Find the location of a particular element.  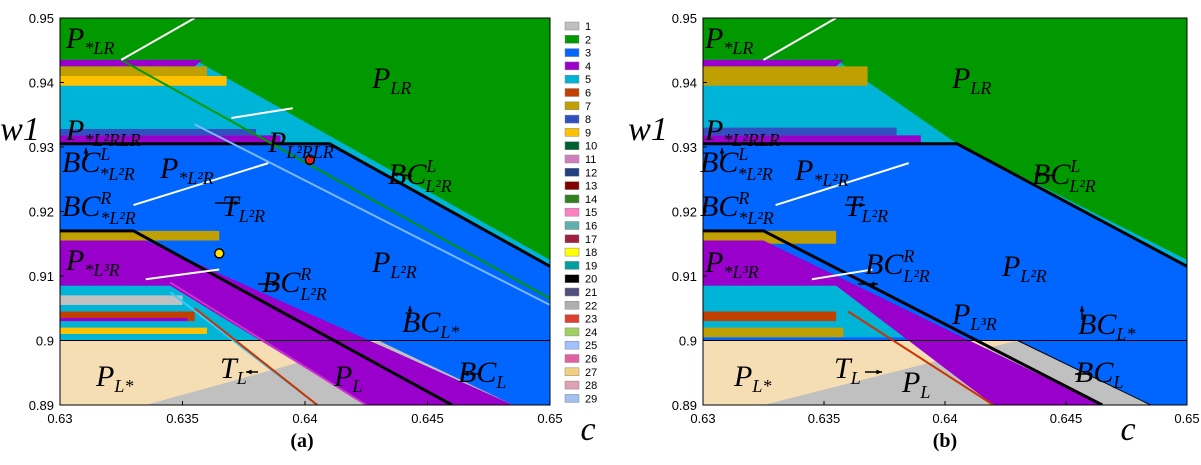

legend-label: 21 is located at coordinates (591, 293).